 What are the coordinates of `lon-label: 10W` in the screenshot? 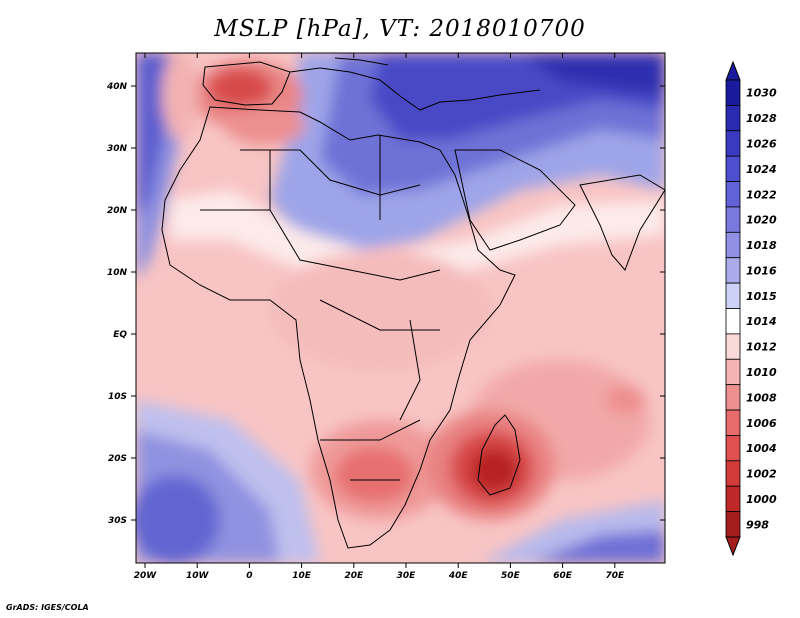 It's located at (198, 576).